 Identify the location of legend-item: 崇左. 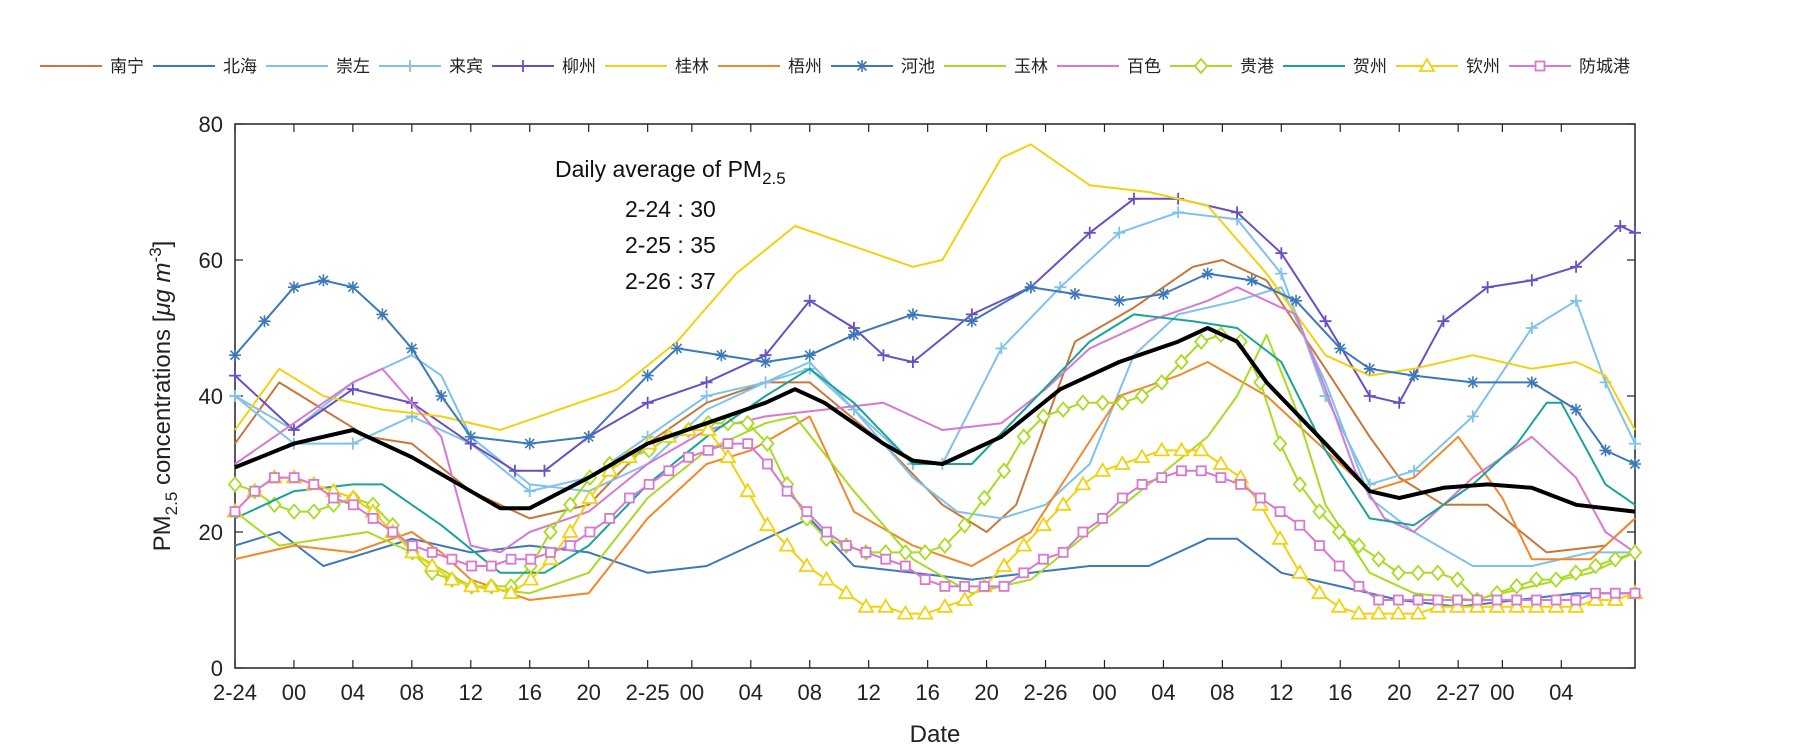
(318, 66).